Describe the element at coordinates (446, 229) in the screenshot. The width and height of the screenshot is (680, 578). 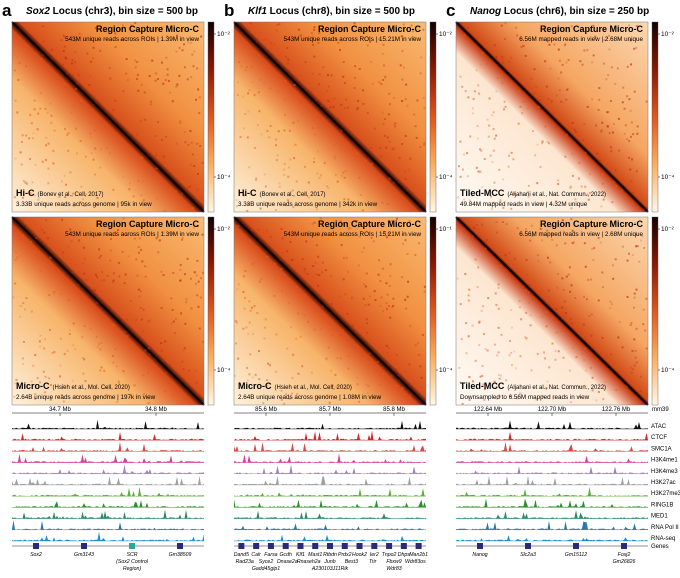
I see `colorbar-tick-label: 10⁻¹` at that location.